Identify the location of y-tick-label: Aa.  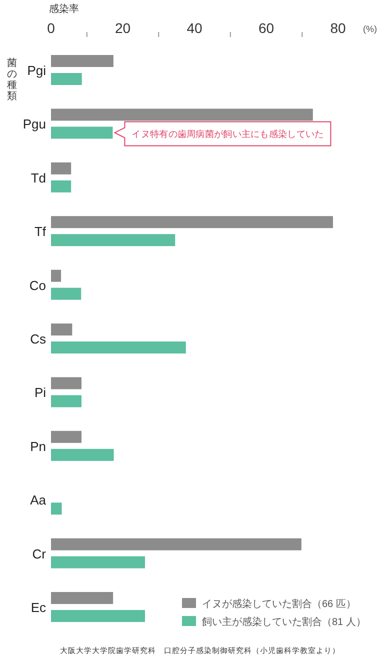
(38, 500).